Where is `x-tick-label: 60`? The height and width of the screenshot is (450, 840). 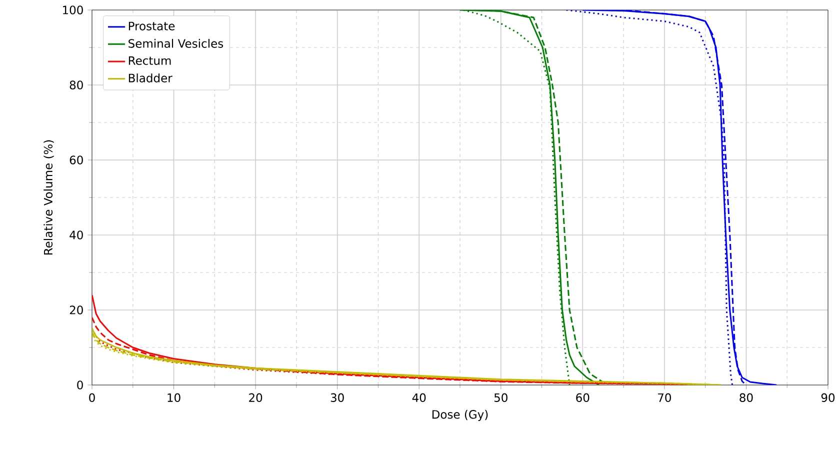 x-tick-label: 60 is located at coordinates (583, 397).